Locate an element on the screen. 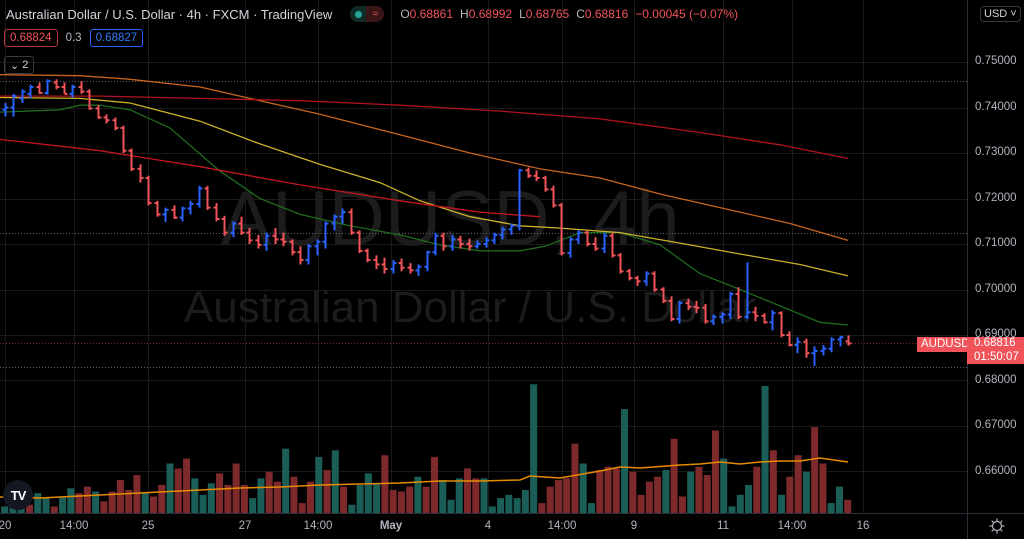 The height and width of the screenshot is (539, 1024). open-label: O is located at coordinates (405, 14).